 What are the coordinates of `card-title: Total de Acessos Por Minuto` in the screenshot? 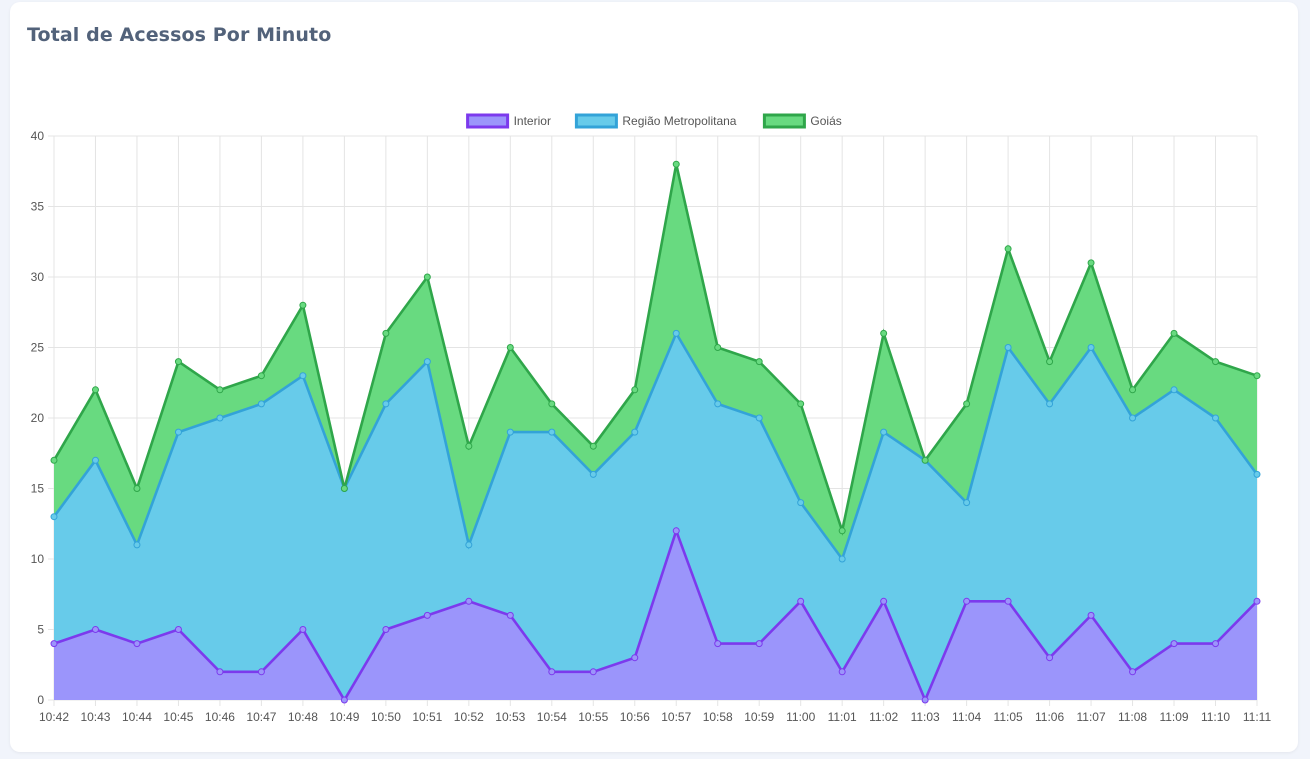 It's located at (179, 35).